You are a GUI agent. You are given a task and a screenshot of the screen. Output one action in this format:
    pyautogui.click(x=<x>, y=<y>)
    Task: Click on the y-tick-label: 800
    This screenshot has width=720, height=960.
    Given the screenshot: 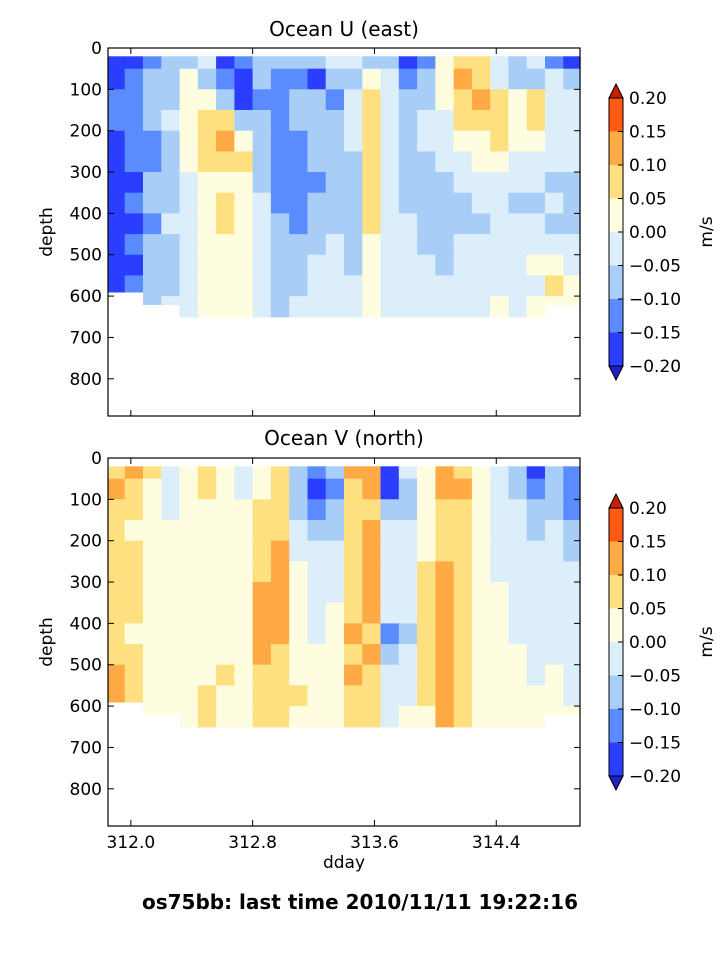 What is the action you would take?
    pyautogui.click(x=86, y=380)
    